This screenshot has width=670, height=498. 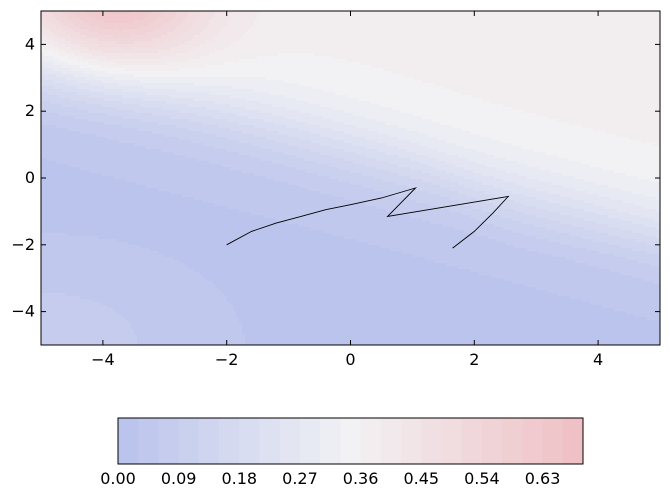 I want to click on y-tick-label: −2, so click(x=23, y=244).